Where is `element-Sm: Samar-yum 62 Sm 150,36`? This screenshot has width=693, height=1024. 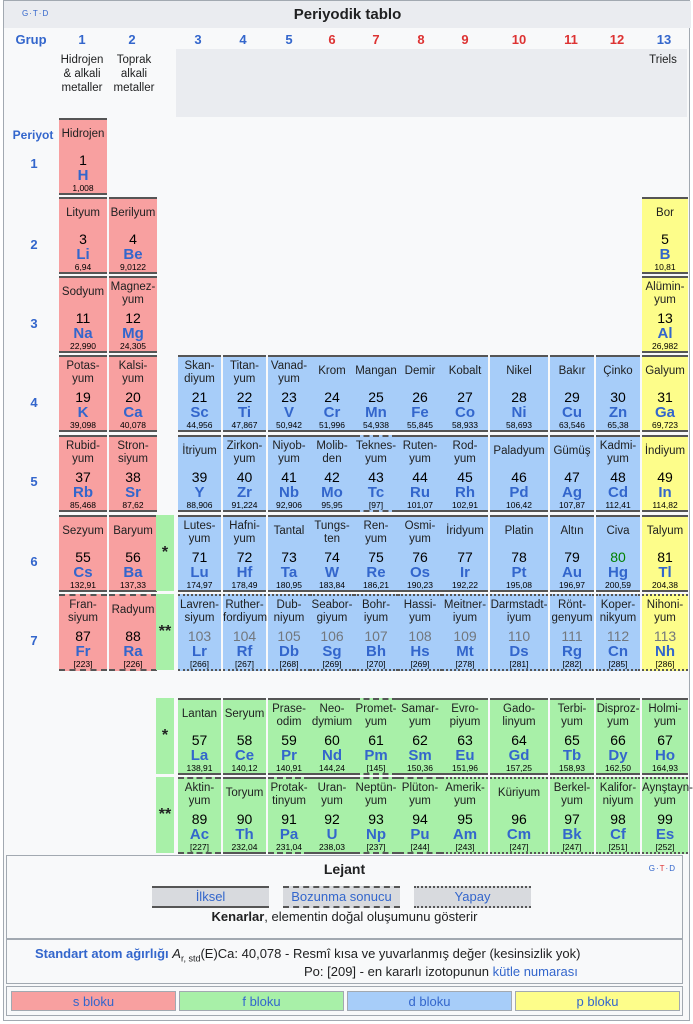 element-Sm: Samar-yum 62 Sm 150,36 is located at coordinates (420, 736).